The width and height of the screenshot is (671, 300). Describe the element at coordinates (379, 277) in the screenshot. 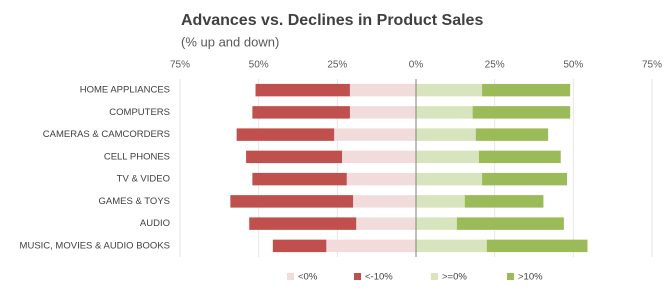

I see `legend-label: <-10%` at that location.